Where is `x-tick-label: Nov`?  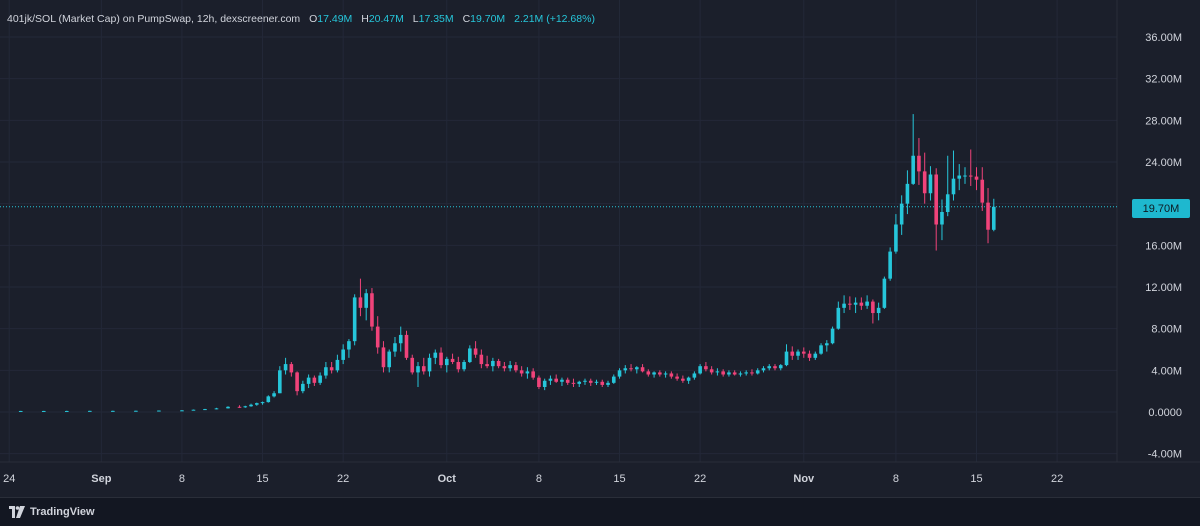
x-tick-label: Nov is located at coordinates (804, 479).